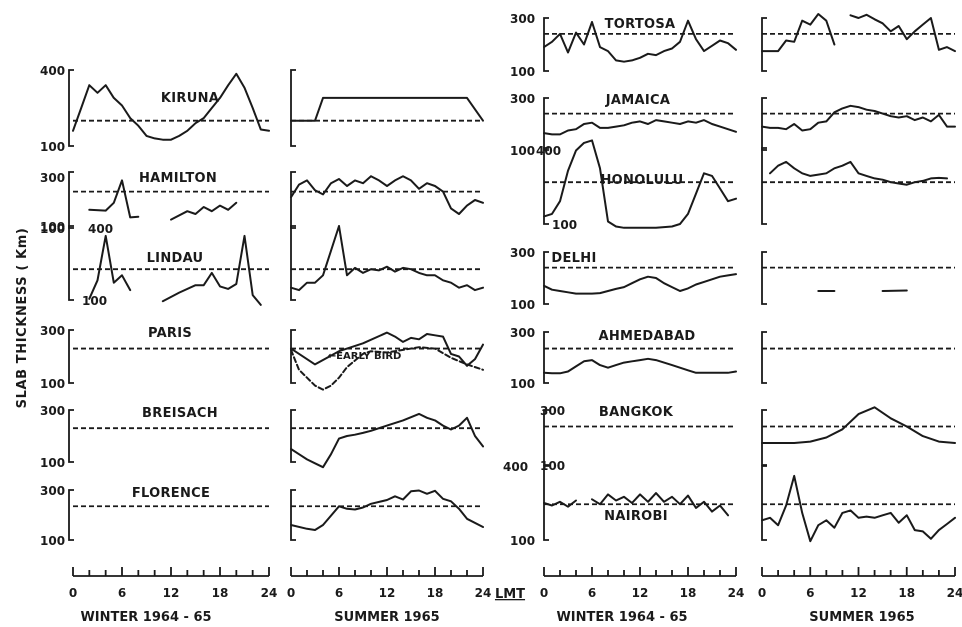  What do you see at coordinates (71, 356) in the screenshot?
I see `paris-winter-y-axis` at bounding box center [71, 356].